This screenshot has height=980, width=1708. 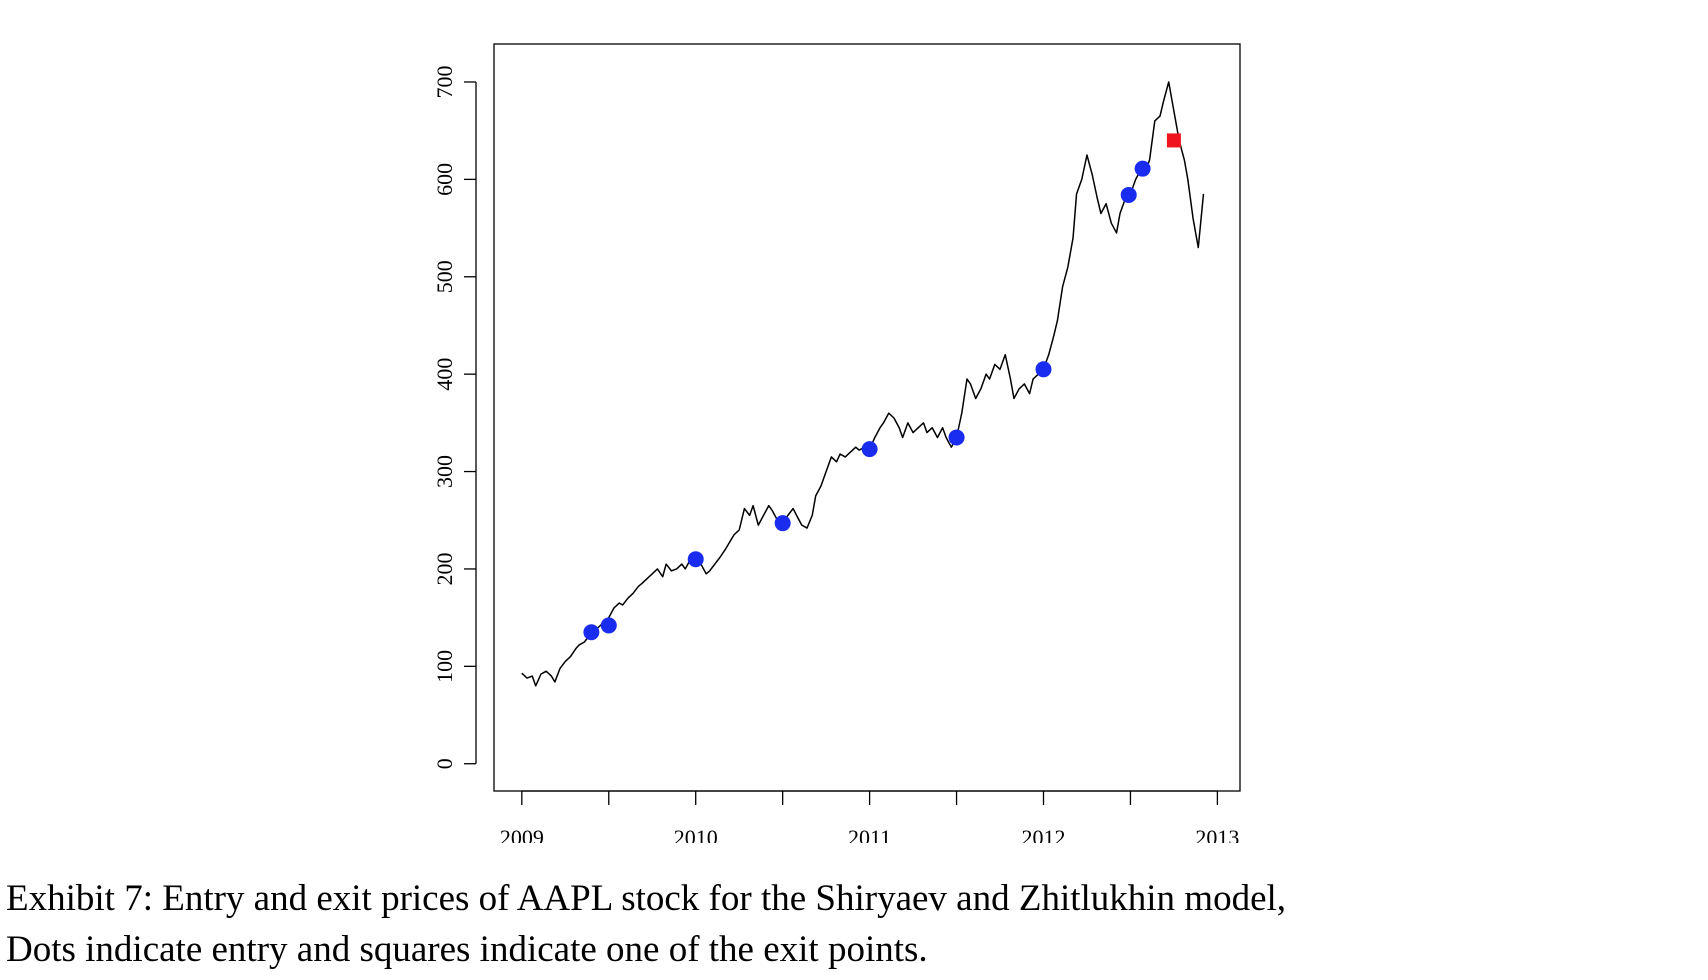 What do you see at coordinates (1217, 837) in the screenshot?
I see `x-tick-label: 2013` at bounding box center [1217, 837].